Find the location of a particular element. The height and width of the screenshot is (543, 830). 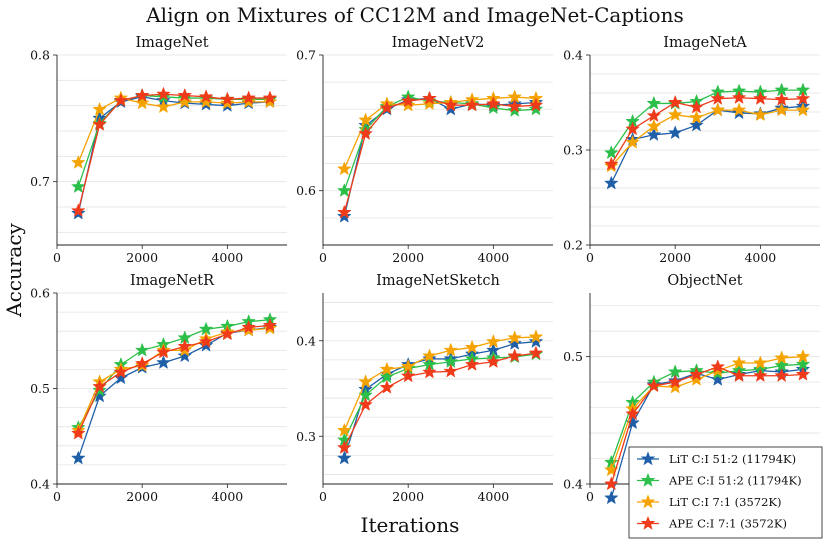

y-tick-label: 0.7 is located at coordinates (306, 55).